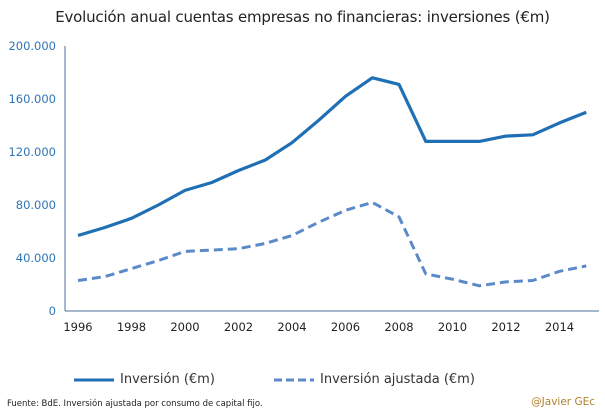 This screenshot has height=416, width=605. What do you see at coordinates (184, 327) in the screenshot?
I see `x-tick-label: 2000` at bounding box center [184, 327].